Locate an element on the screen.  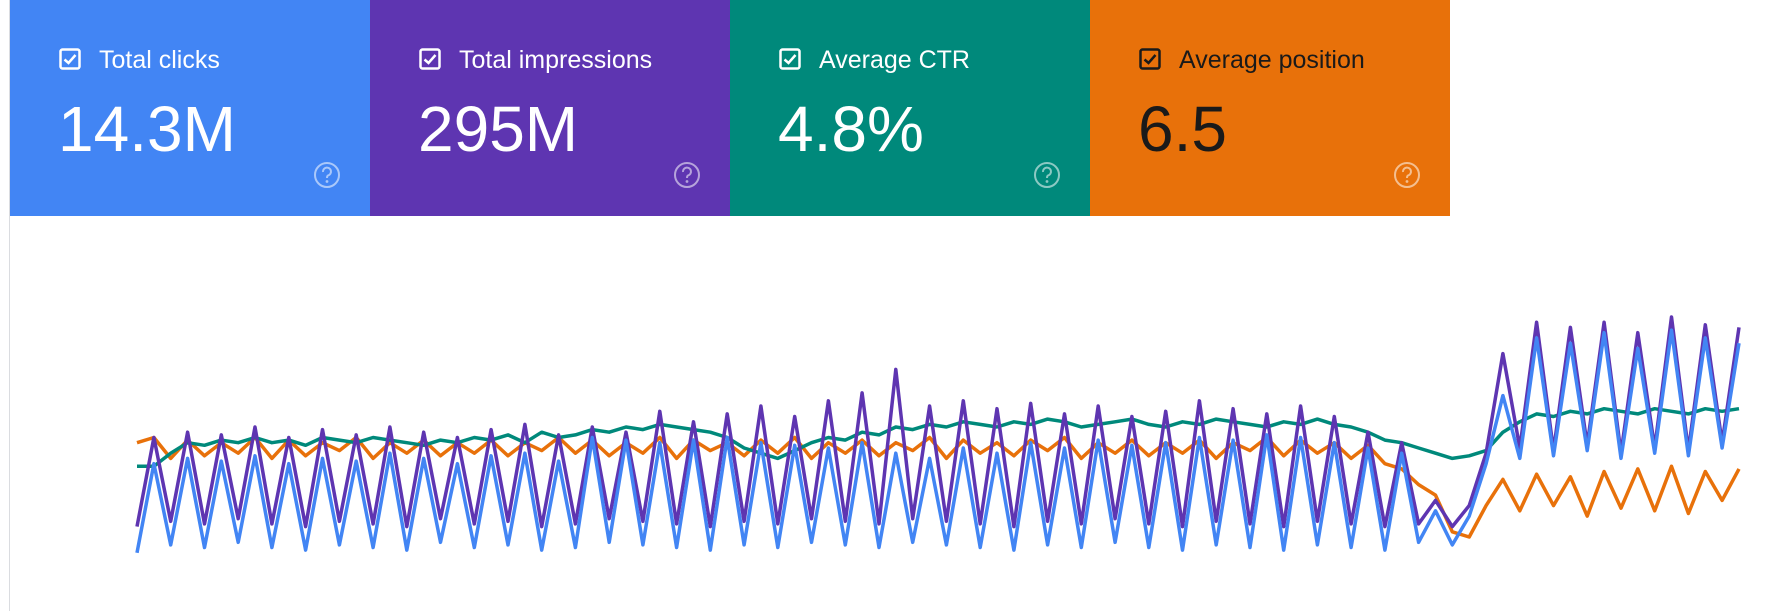
metric-value: 295M is located at coordinates (498, 129).